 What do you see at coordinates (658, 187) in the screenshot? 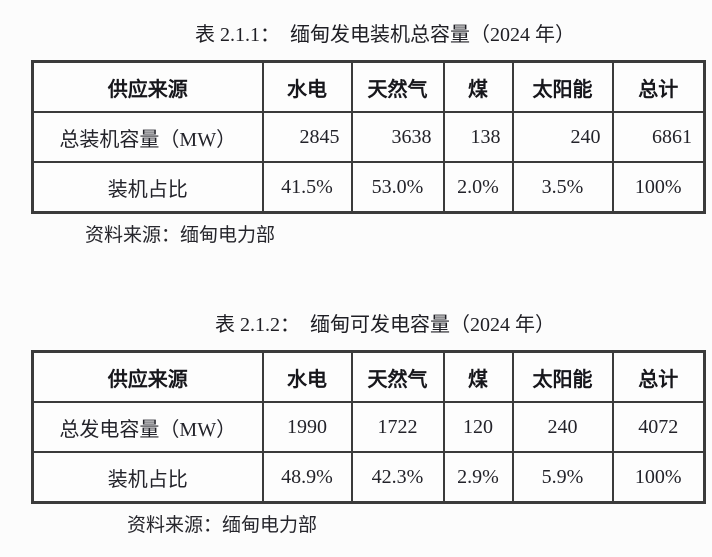
I see `table1-share-total: 100%` at bounding box center [658, 187].